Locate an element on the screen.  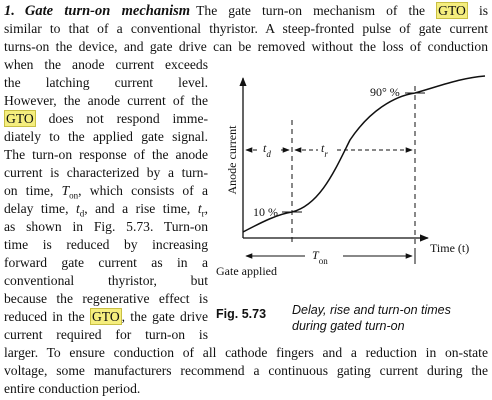
text-run: forward gate current as in a is located at coordinates (106, 262).